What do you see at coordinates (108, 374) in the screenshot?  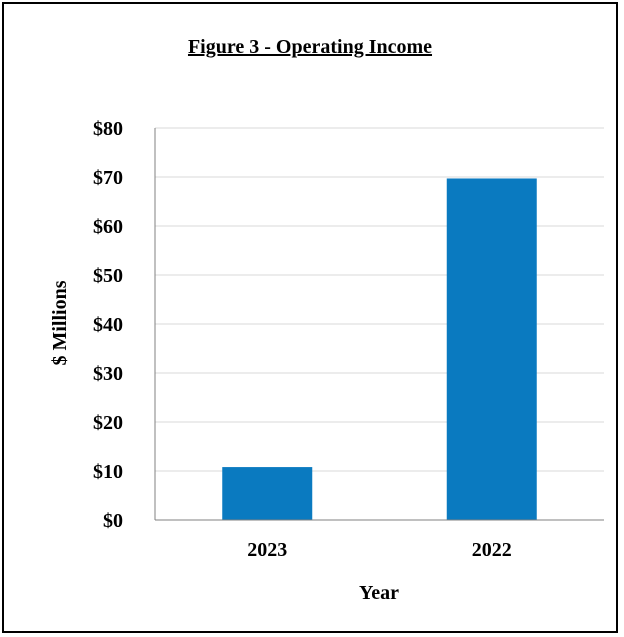 I see `y-tick-label: $30` at bounding box center [108, 374].